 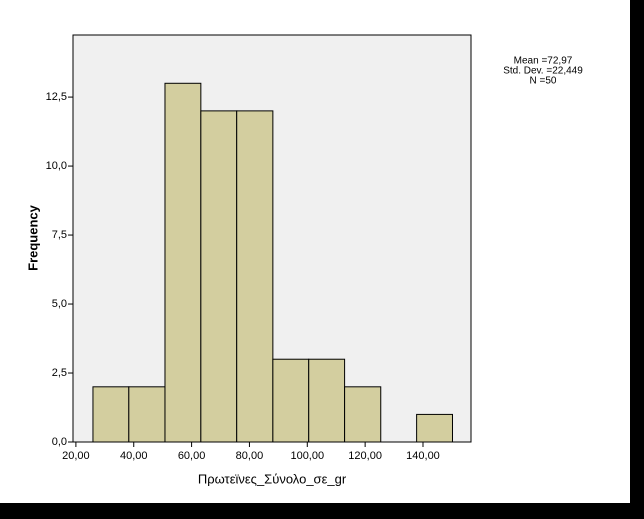 What do you see at coordinates (543, 81) in the screenshot?
I see `stats-text: N =50` at bounding box center [543, 81].